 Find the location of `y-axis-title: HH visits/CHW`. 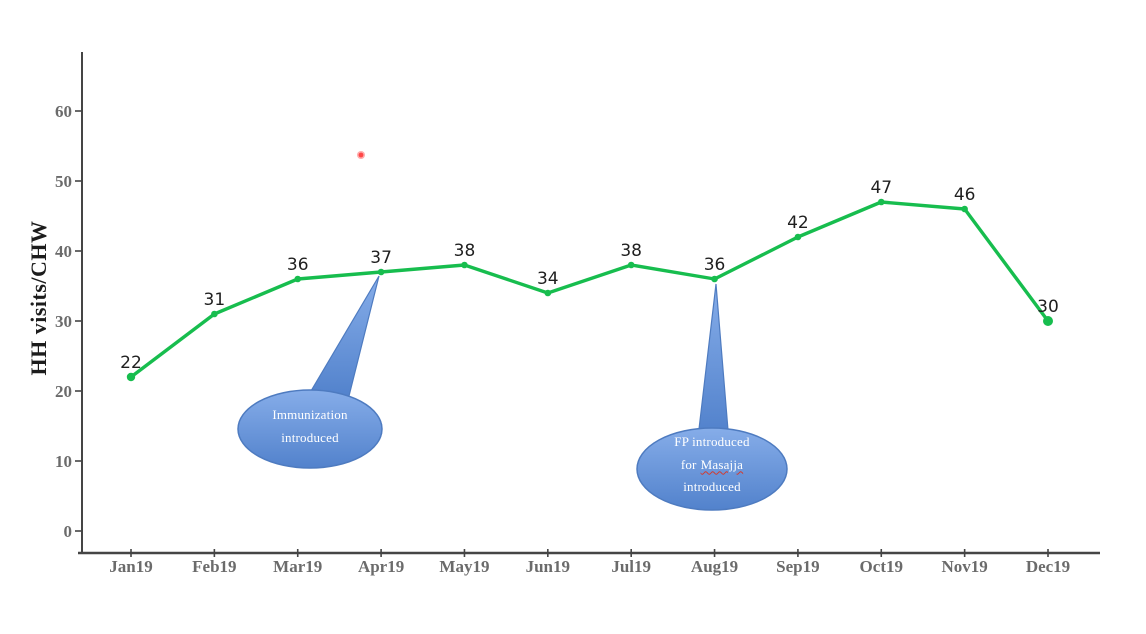

y-axis-title: HH visits/CHW is located at coordinates (38, 298).